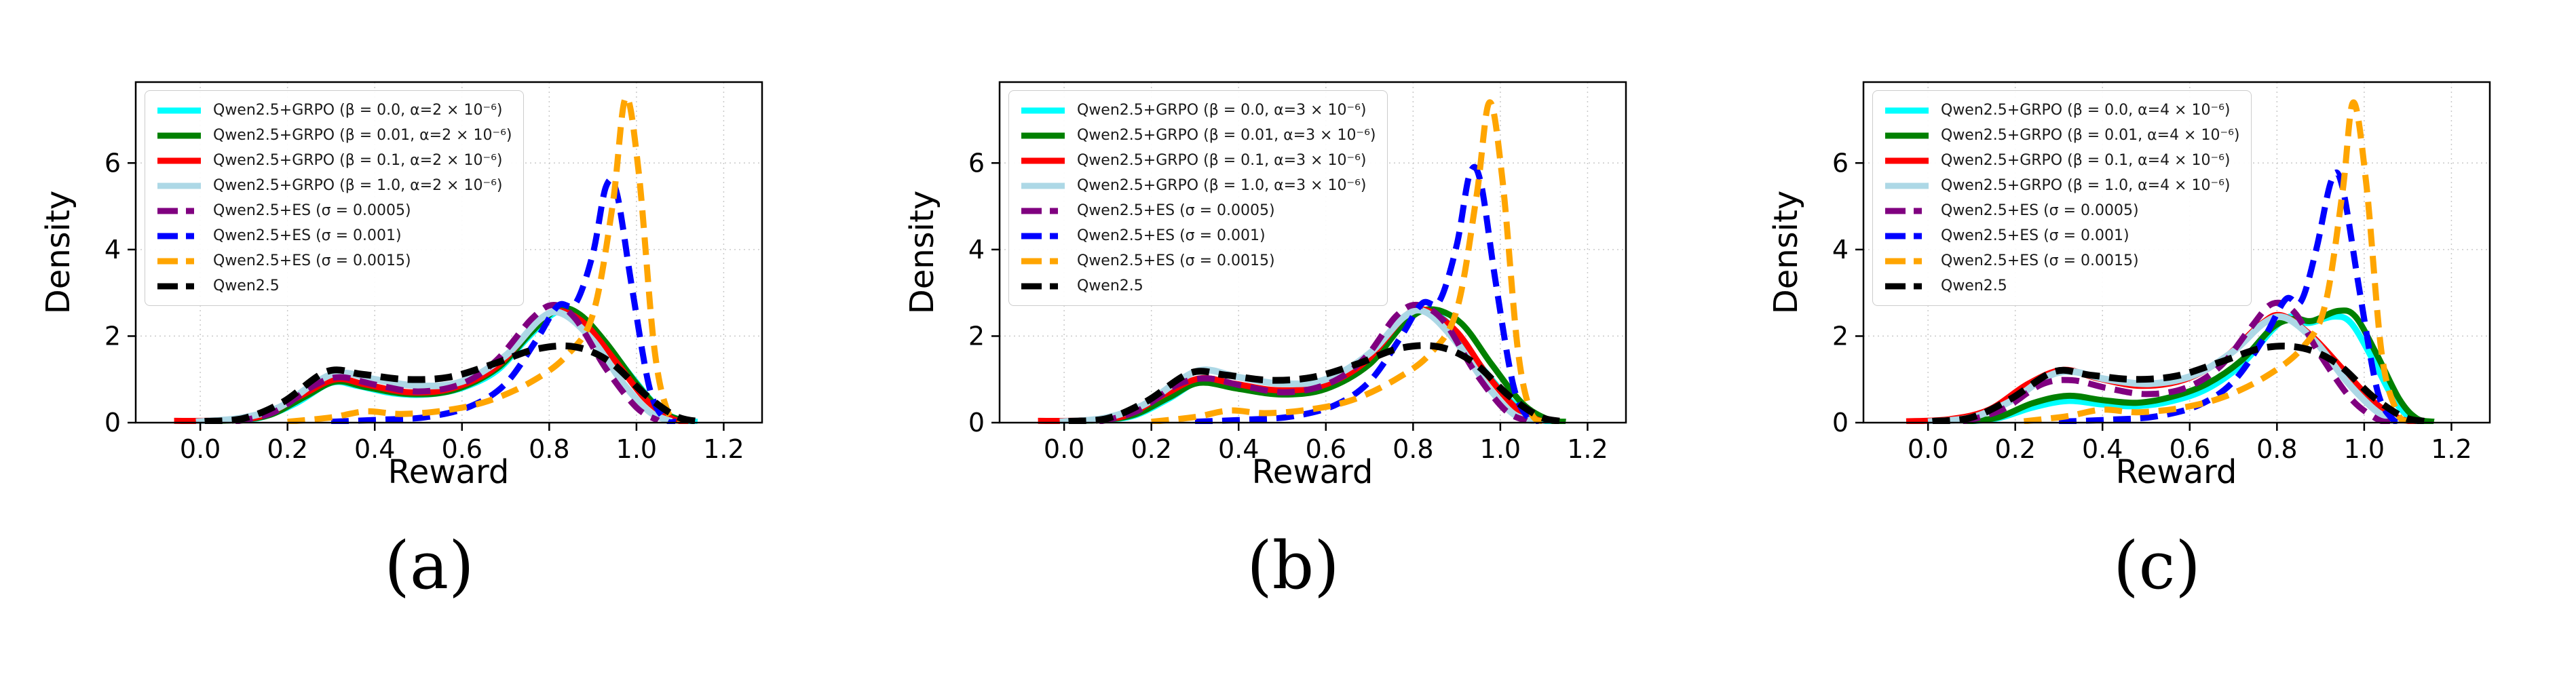 The width and height of the screenshot is (2576, 694). Describe the element at coordinates (1043, 286) in the screenshot. I see `legend-swatch-qwen-base` at that location.